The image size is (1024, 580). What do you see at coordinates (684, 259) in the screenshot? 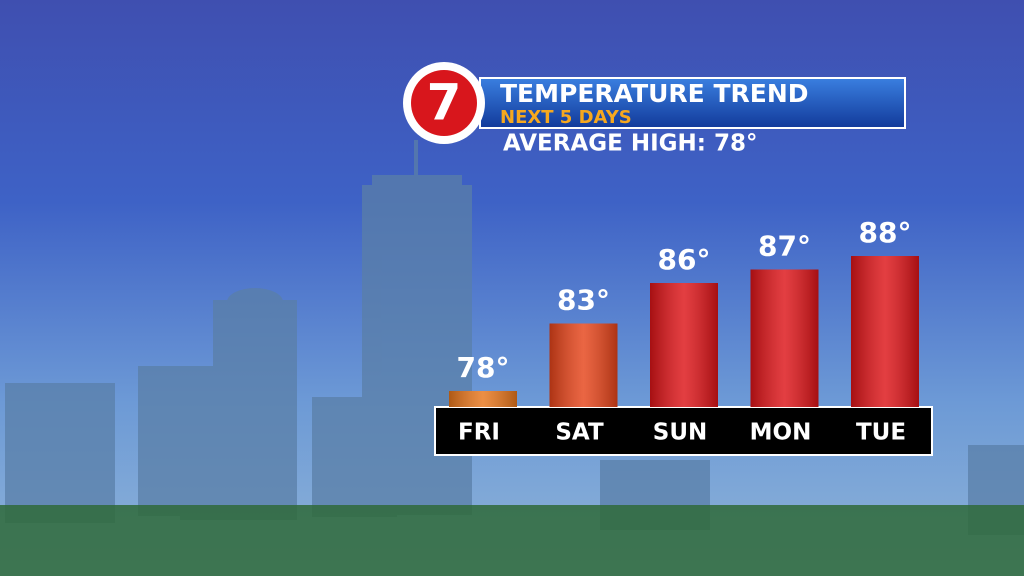
I see `value-label: 86°` at bounding box center [684, 259].